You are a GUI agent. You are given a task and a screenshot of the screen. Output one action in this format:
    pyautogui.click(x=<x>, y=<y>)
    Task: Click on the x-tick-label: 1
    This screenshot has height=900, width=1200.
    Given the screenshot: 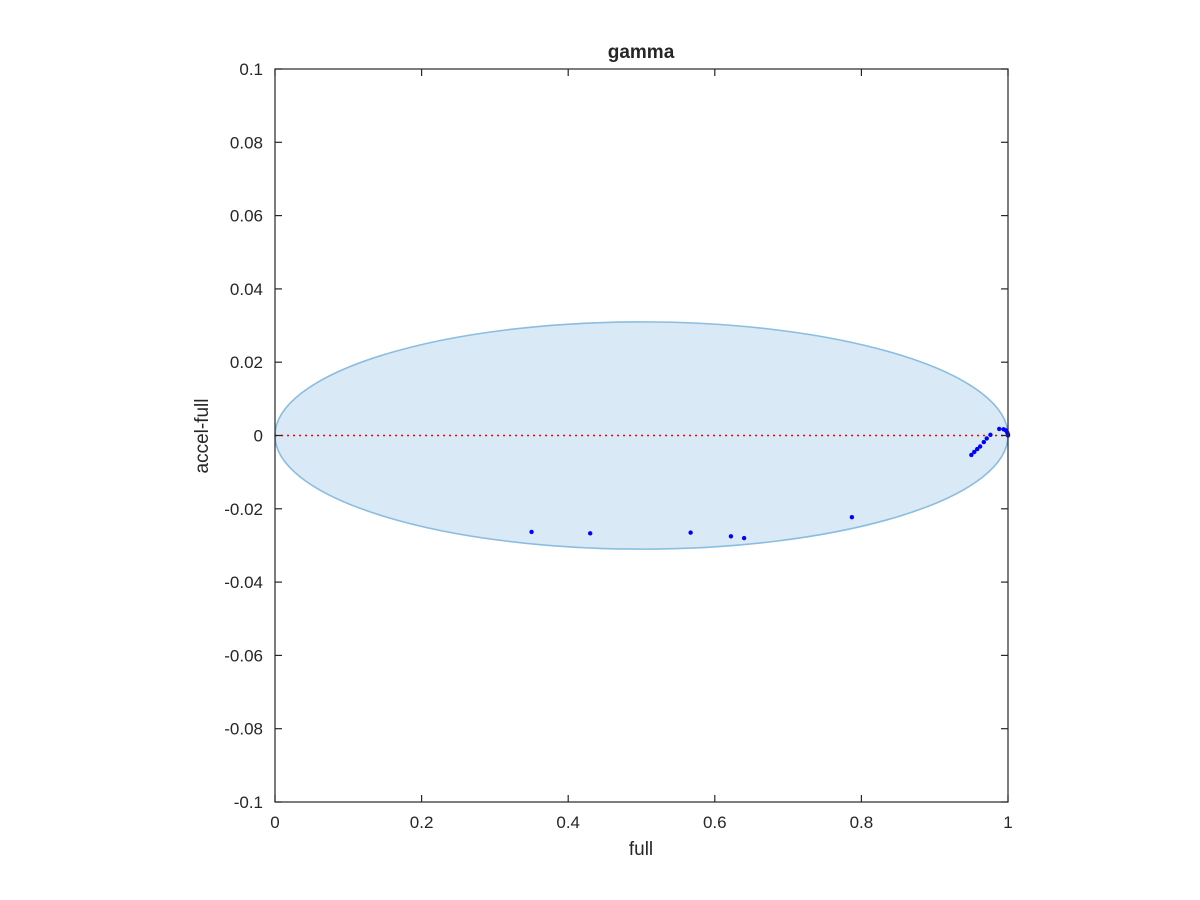 What is the action you would take?
    pyautogui.click(x=1007, y=822)
    